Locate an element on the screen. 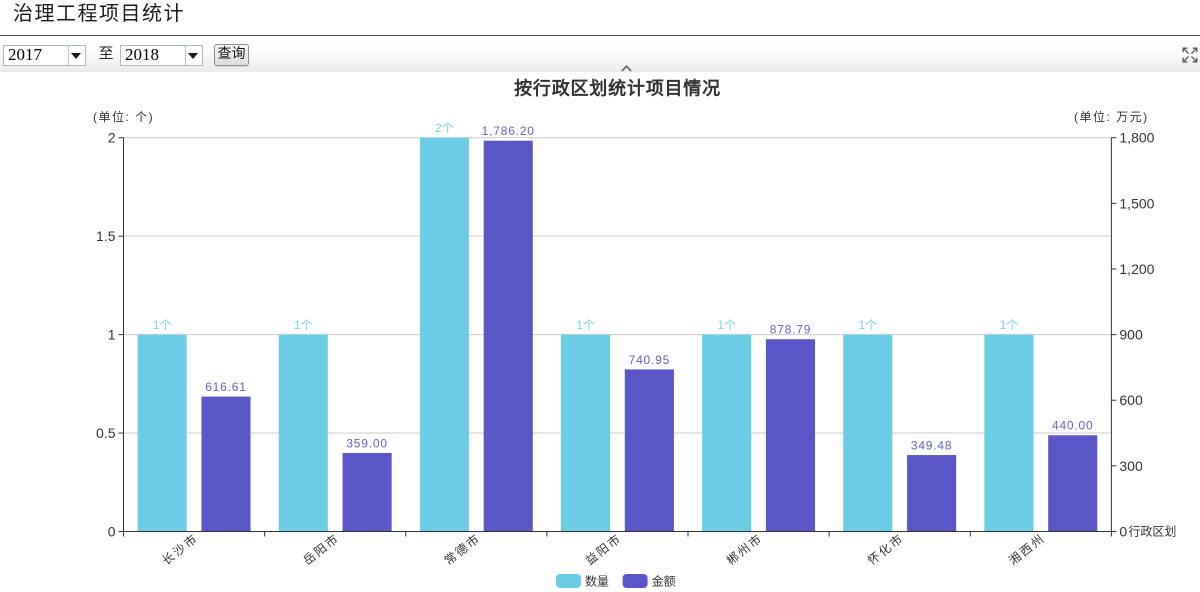  svg-text: 1 is located at coordinates (112, 335).